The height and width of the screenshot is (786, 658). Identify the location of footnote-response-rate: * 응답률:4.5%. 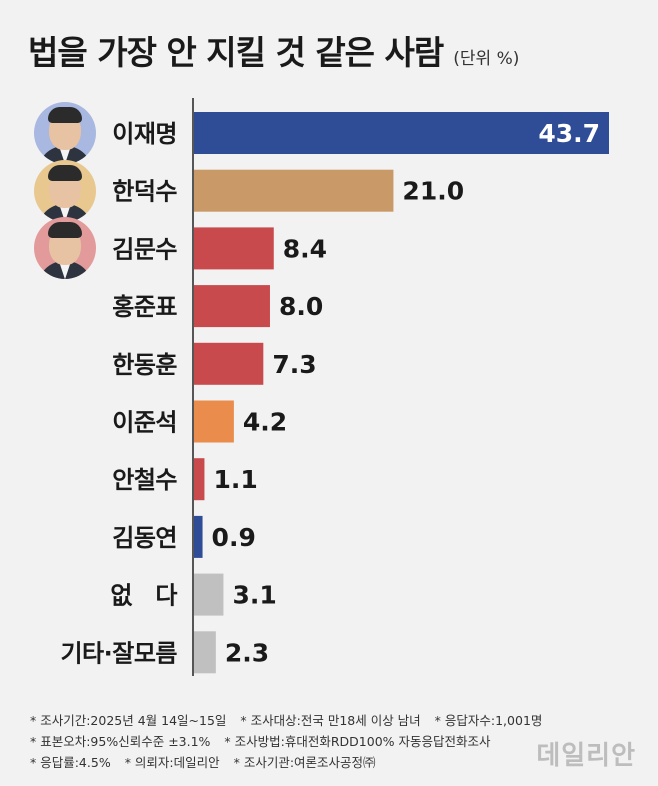
(70, 762).